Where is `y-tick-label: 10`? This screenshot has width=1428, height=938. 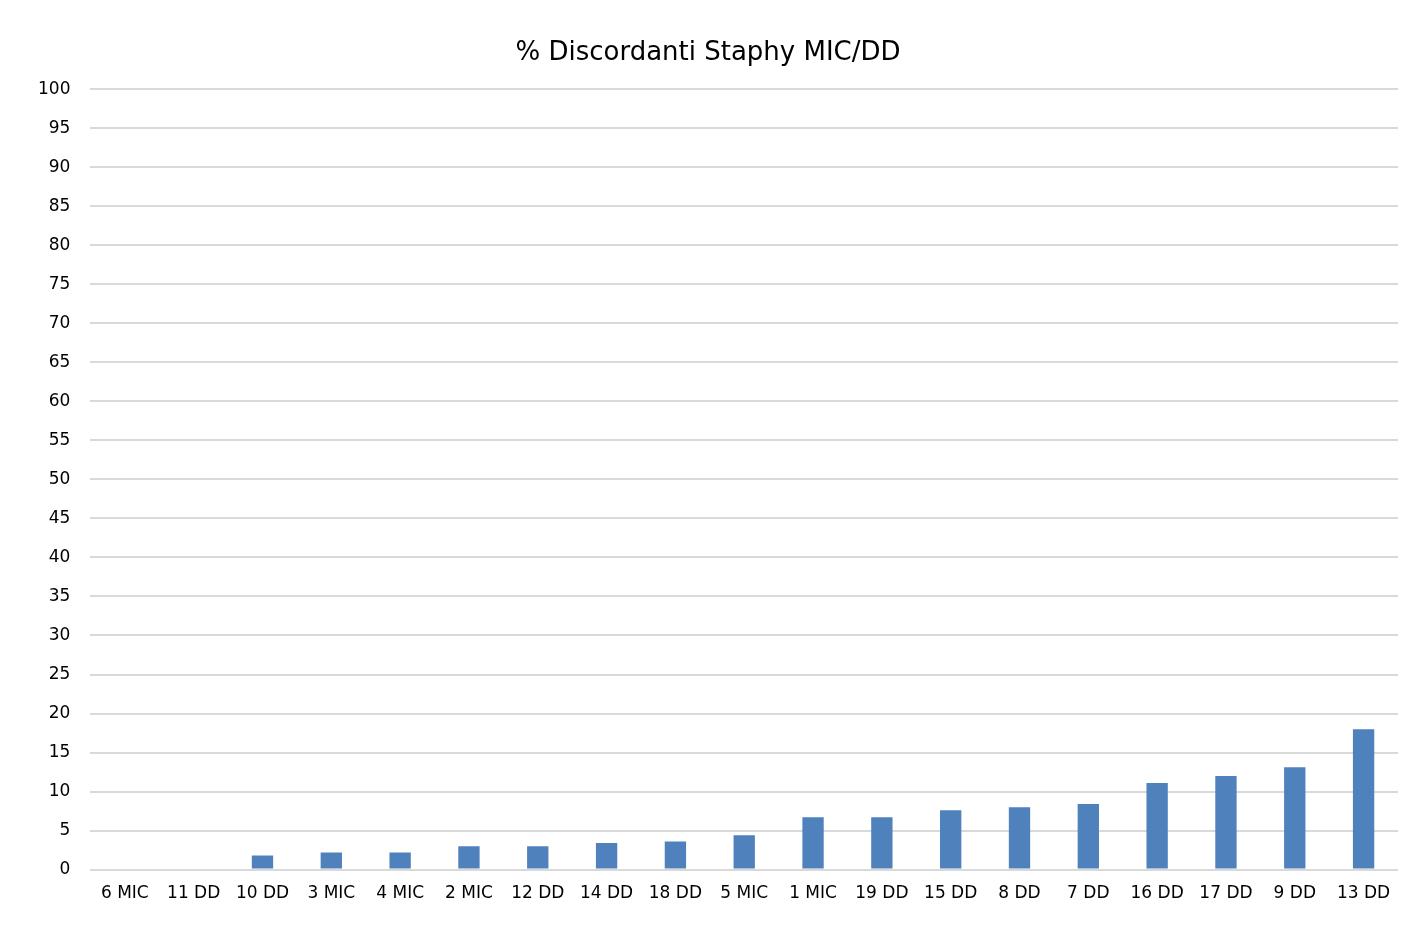 y-tick-label: 10 is located at coordinates (59, 789).